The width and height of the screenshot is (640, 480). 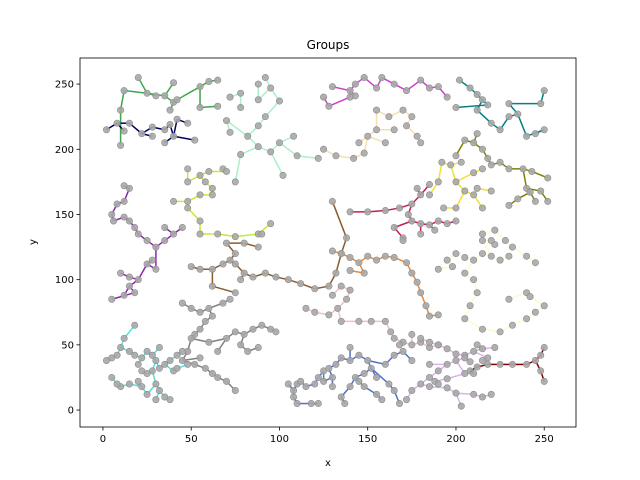 What do you see at coordinates (33, 242) in the screenshot?
I see `y-axis-label: y` at bounding box center [33, 242].